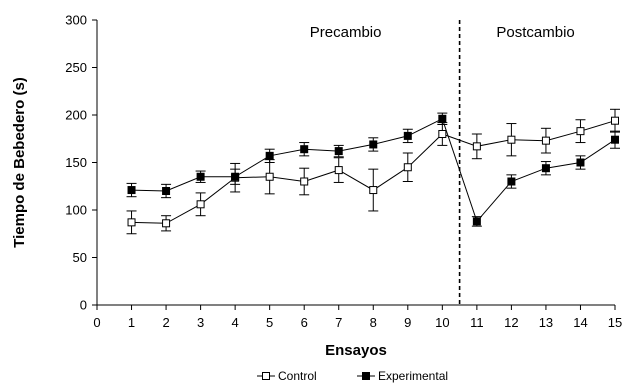  I want to click on x-tick-label: 10, so click(442, 322).